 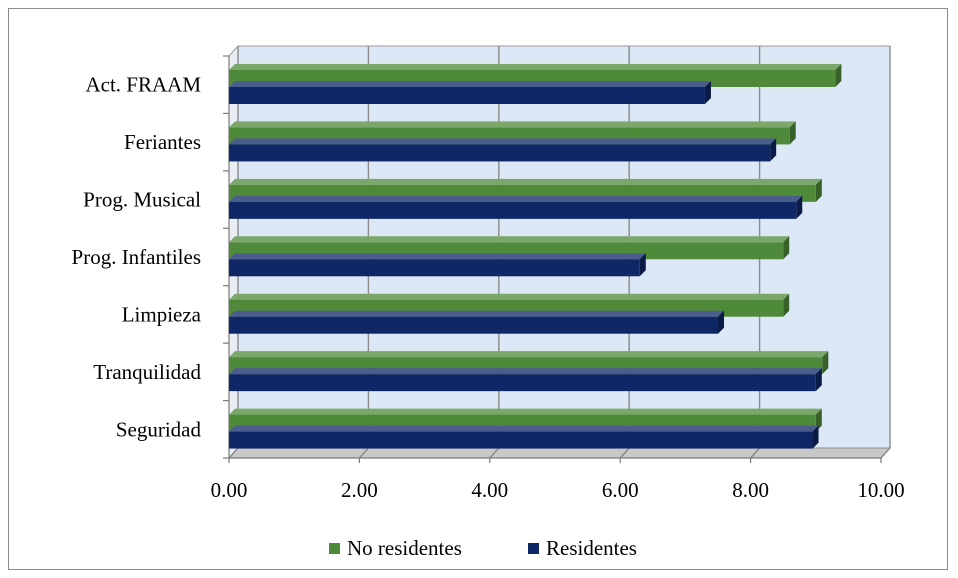 What do you see at coordinates (559, 453) in the screenshot?
I see `plot-floor` at bounding box center [559, 453].